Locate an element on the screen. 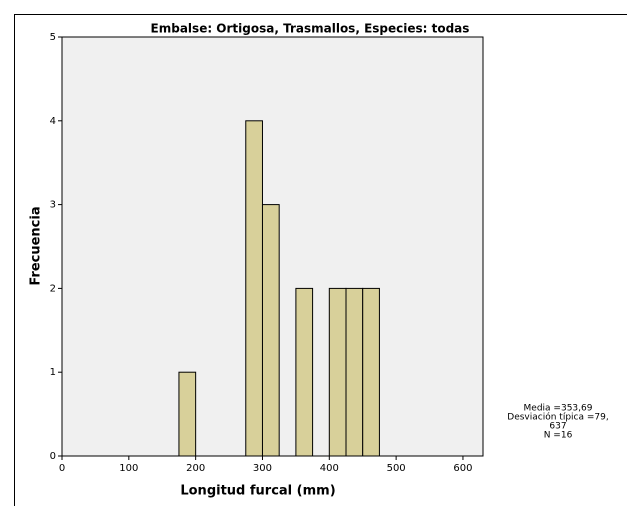 The height and width of the screenshot is (506, 627). x-tick-label: 500 is located at coordinates (396, 468).